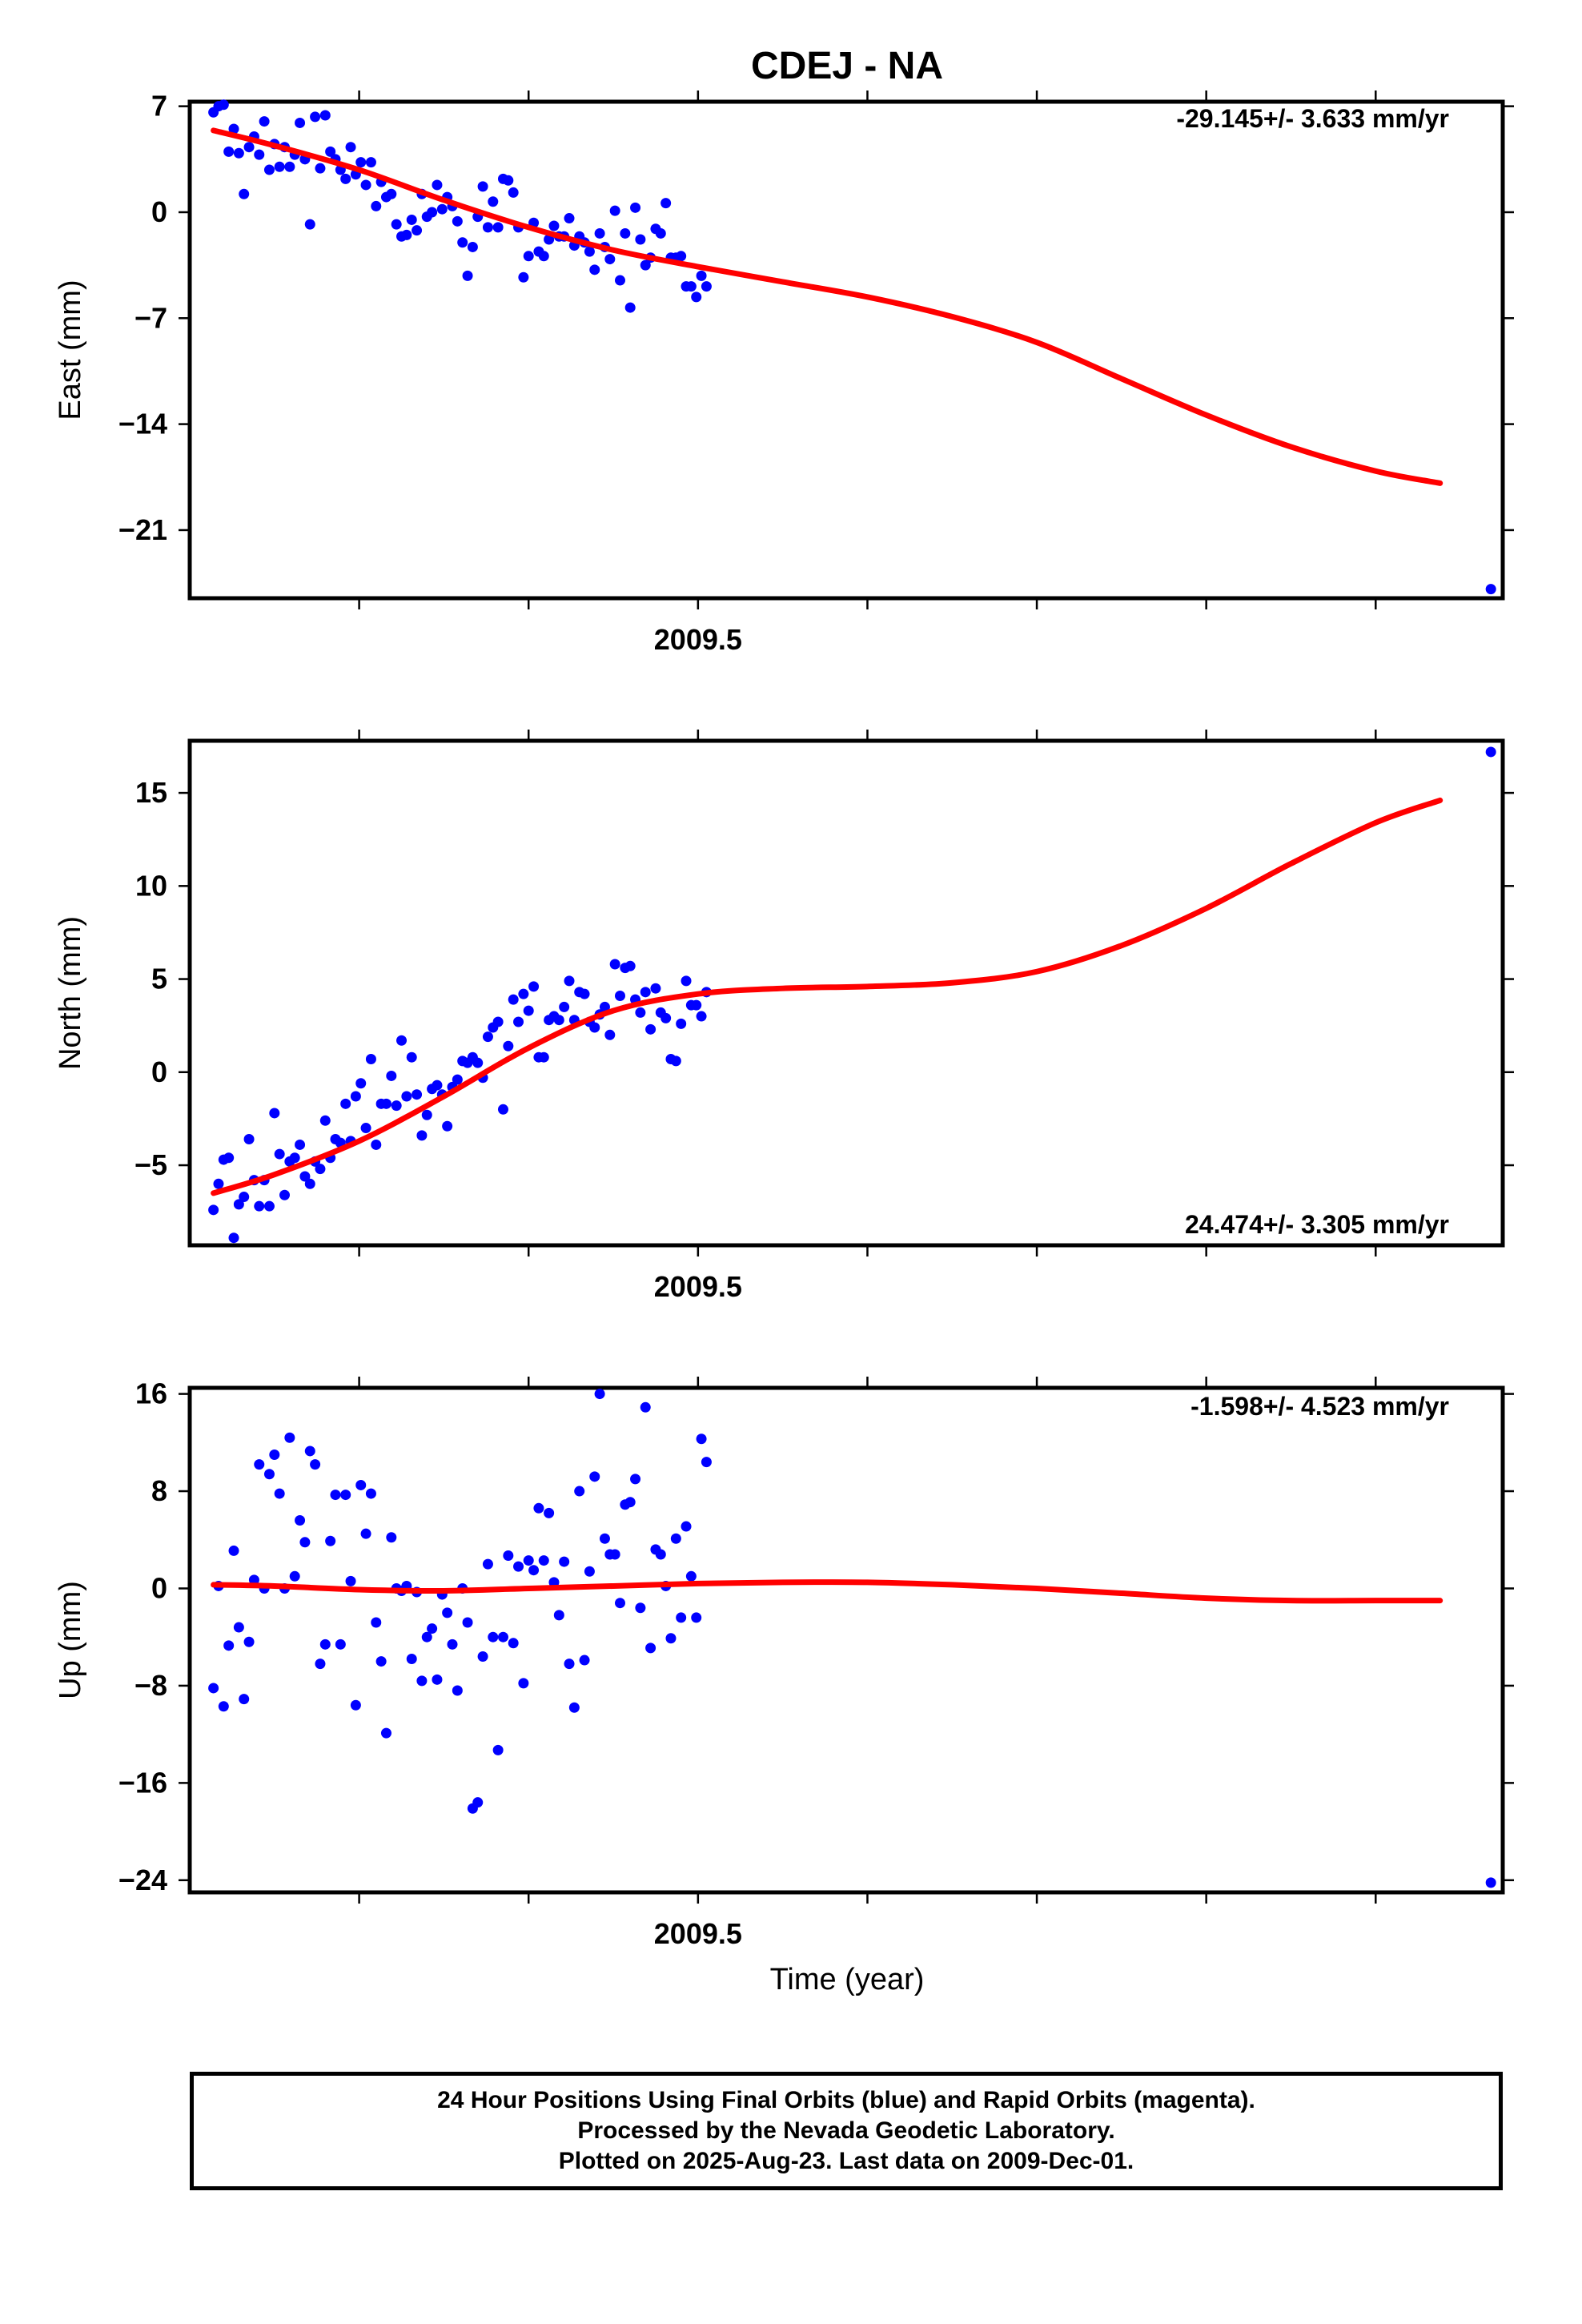  Describe the element at coordinates (151, 885) in the screenshot. I see `y-tick-label: 10` at that location.